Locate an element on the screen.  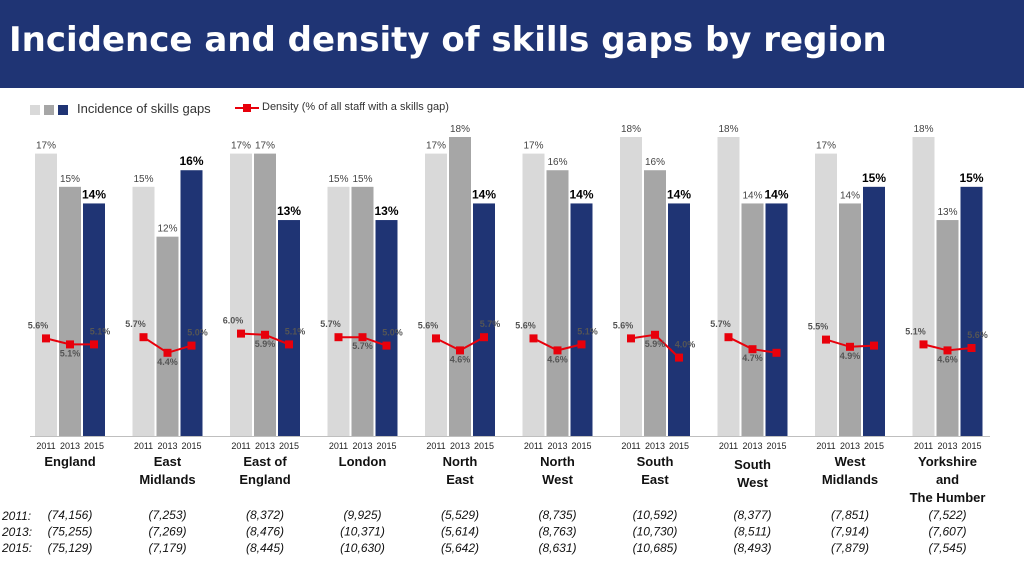
bar-label-south-east-2015: 14% is located at coordinates (679, 194).